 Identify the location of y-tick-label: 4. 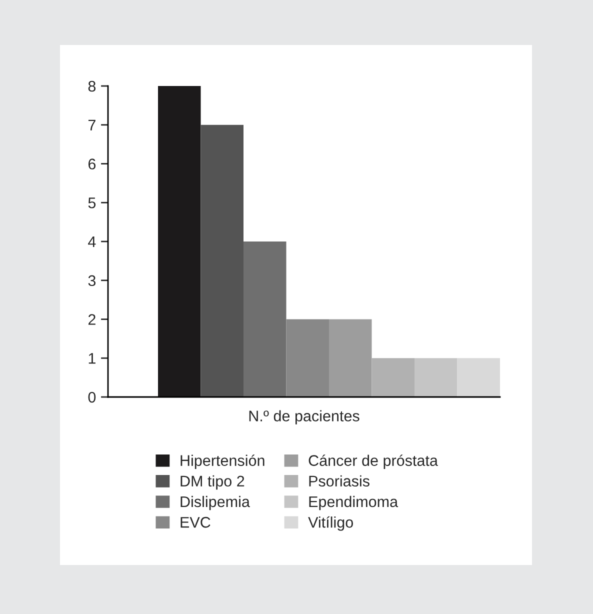
(92, 242).